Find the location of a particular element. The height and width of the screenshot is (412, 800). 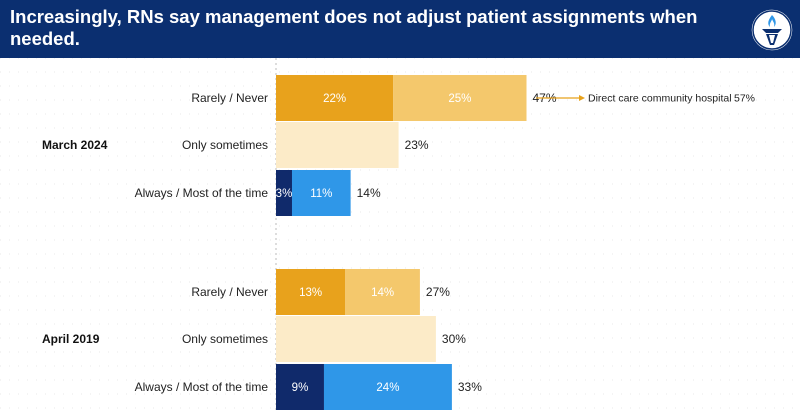

annotation-value: 57% is located at coordinates (744, 99).